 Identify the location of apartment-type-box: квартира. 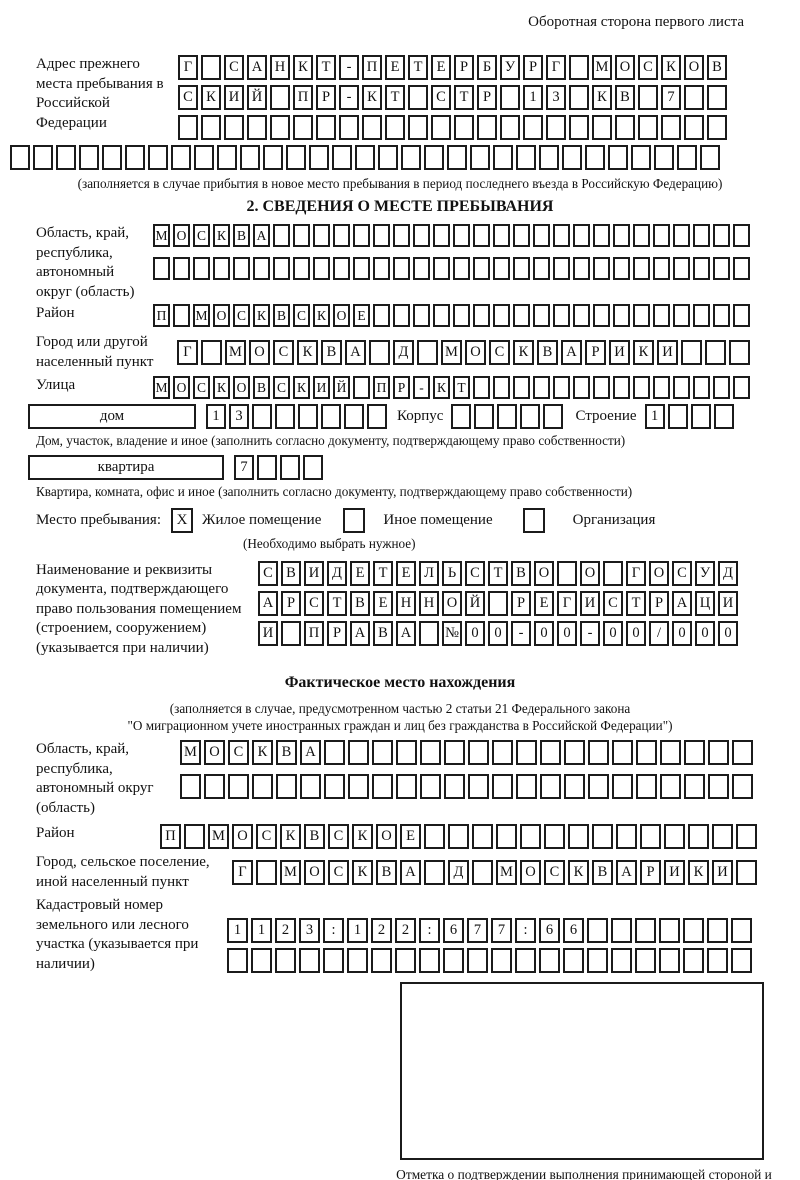
(126, 468).